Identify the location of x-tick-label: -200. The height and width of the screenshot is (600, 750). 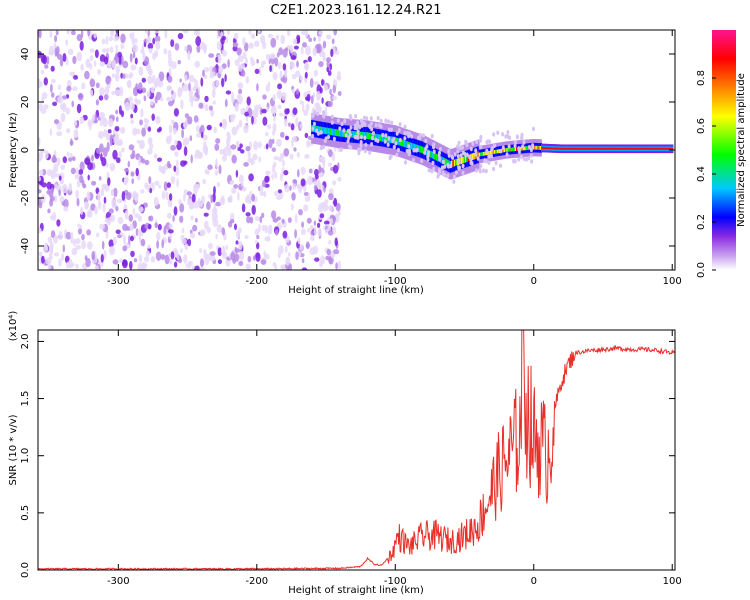
(256, 281).